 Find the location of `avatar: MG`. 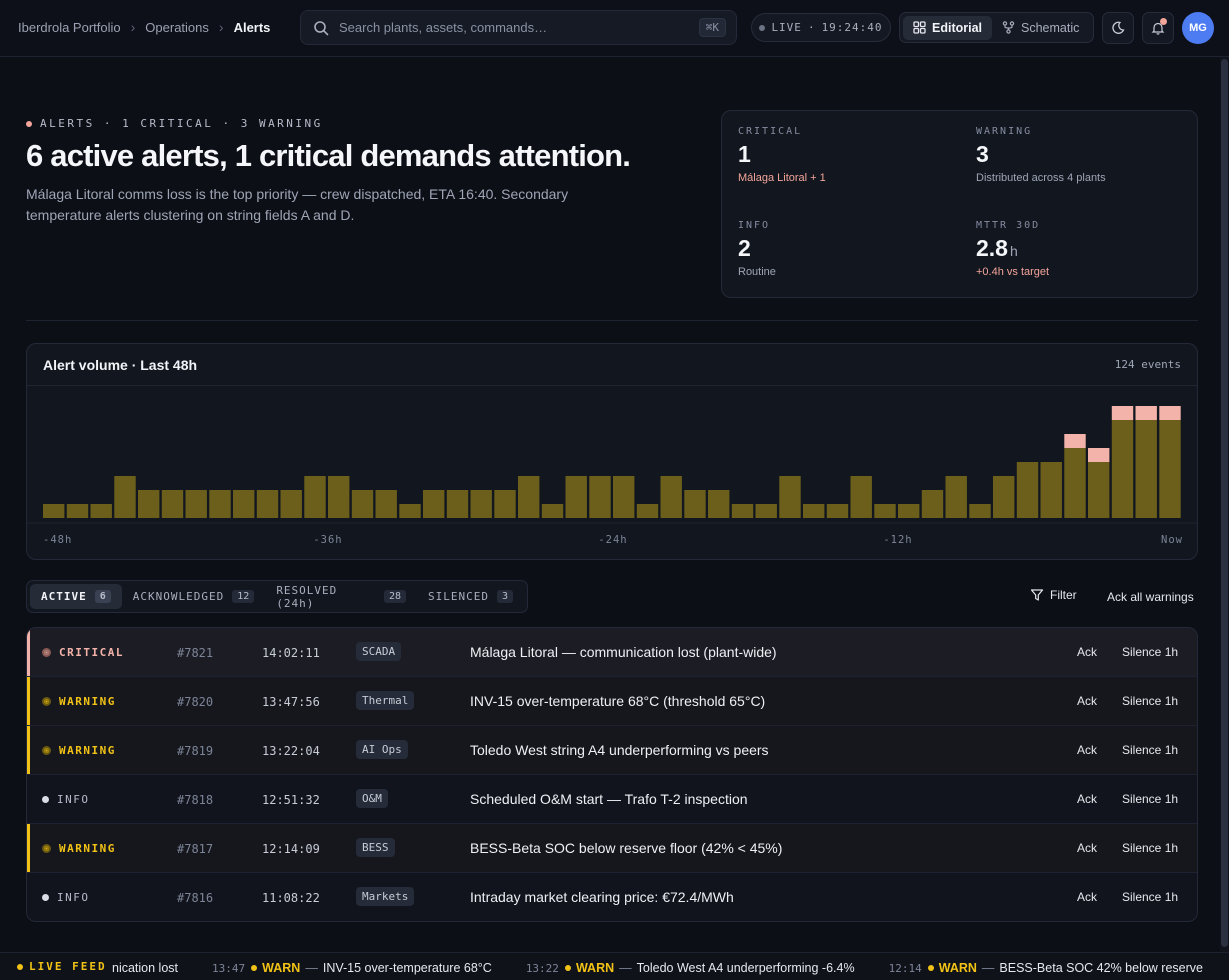

avatar: MG is located at coordinates (1198, 28).